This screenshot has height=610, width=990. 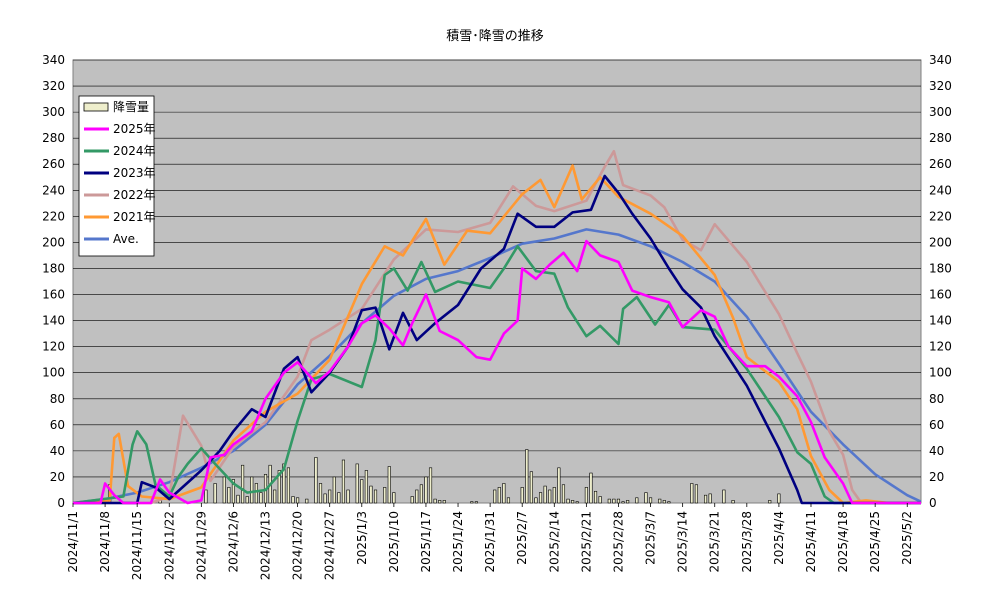 I want to click on y-tick-label-left: 140, so click(x=53, y=321).